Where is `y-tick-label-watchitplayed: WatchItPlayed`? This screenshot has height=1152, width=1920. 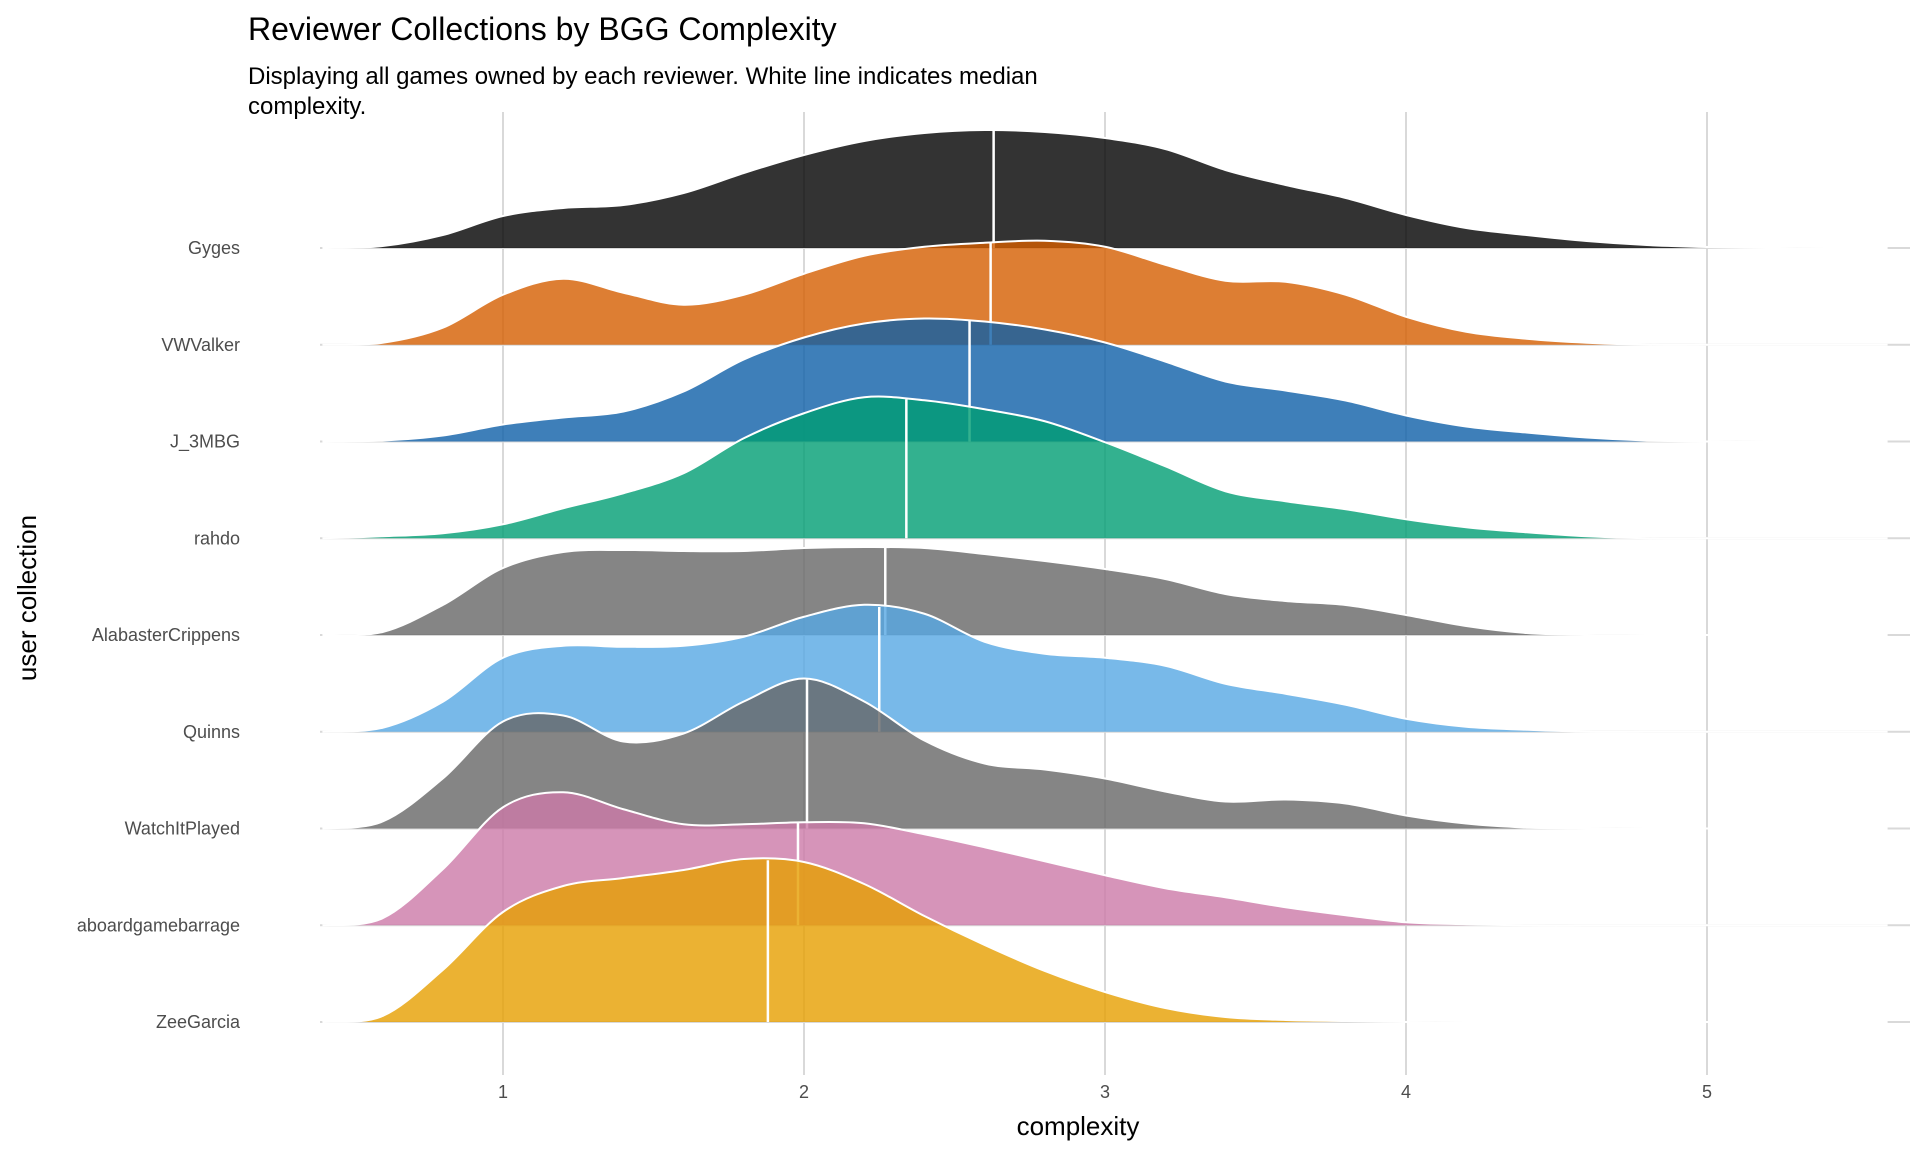 y-tick-label-watchitplayed: WatchItPlayed is located at coordinates (182, 829).